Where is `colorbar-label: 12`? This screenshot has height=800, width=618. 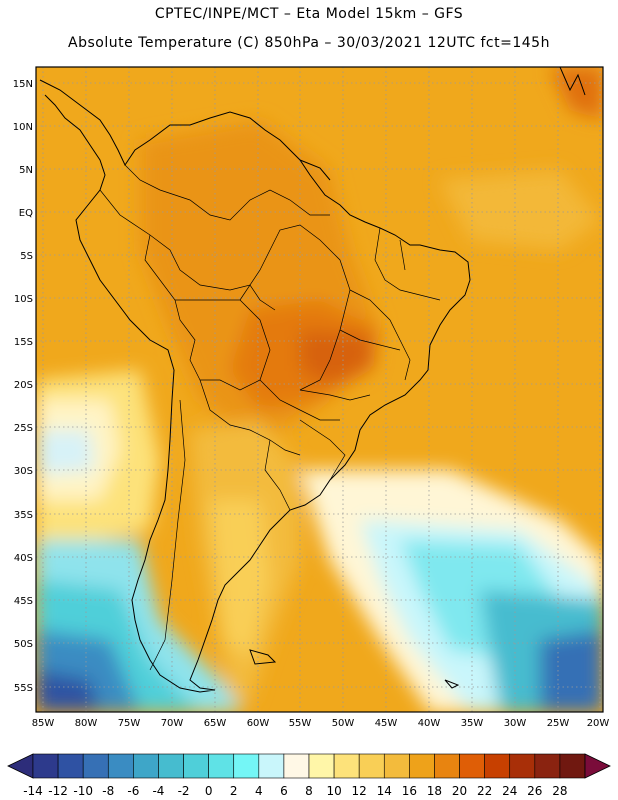
colorbar-label: 12 is located at coordinates (359, 791).